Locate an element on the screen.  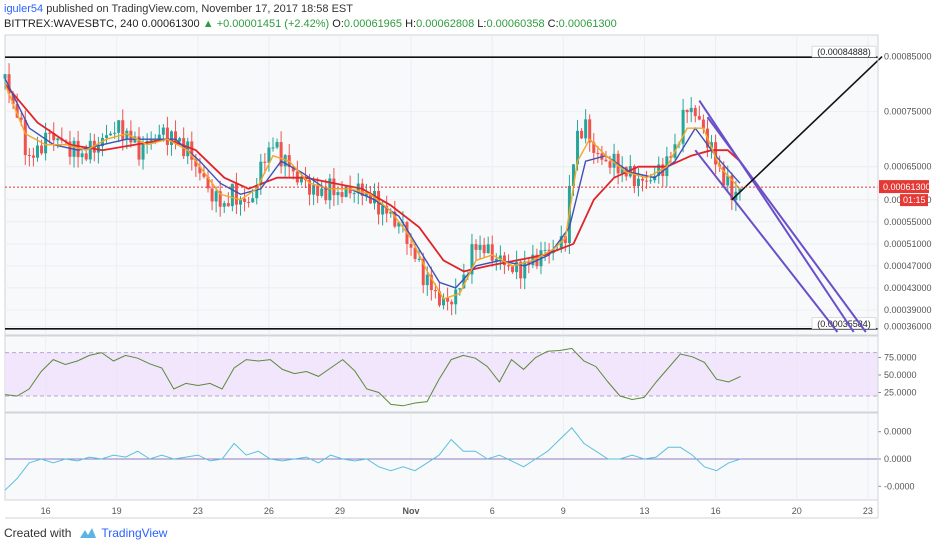
rsi-line is located at coordinates (372, 377).